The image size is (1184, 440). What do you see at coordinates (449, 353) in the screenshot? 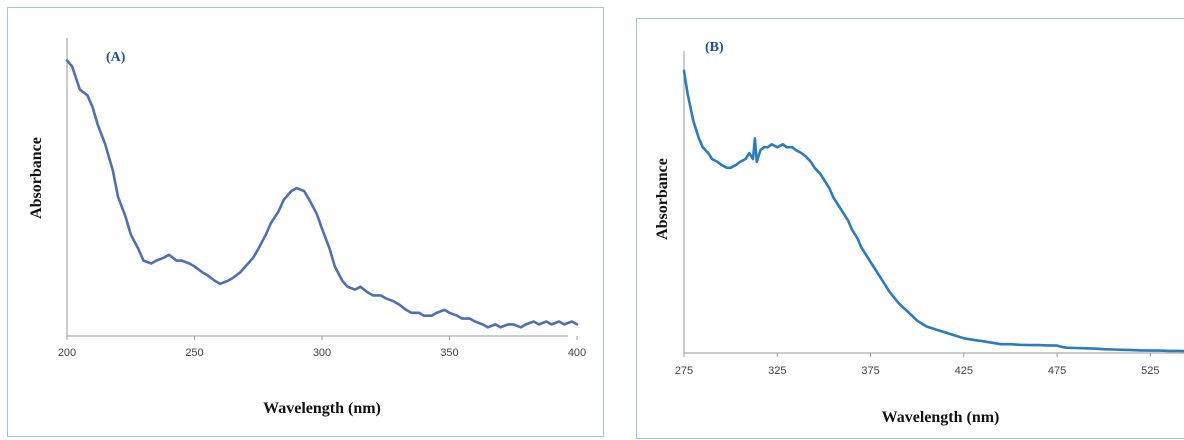
I see `x-tick-label: 350` at bounding box center [449, 353].